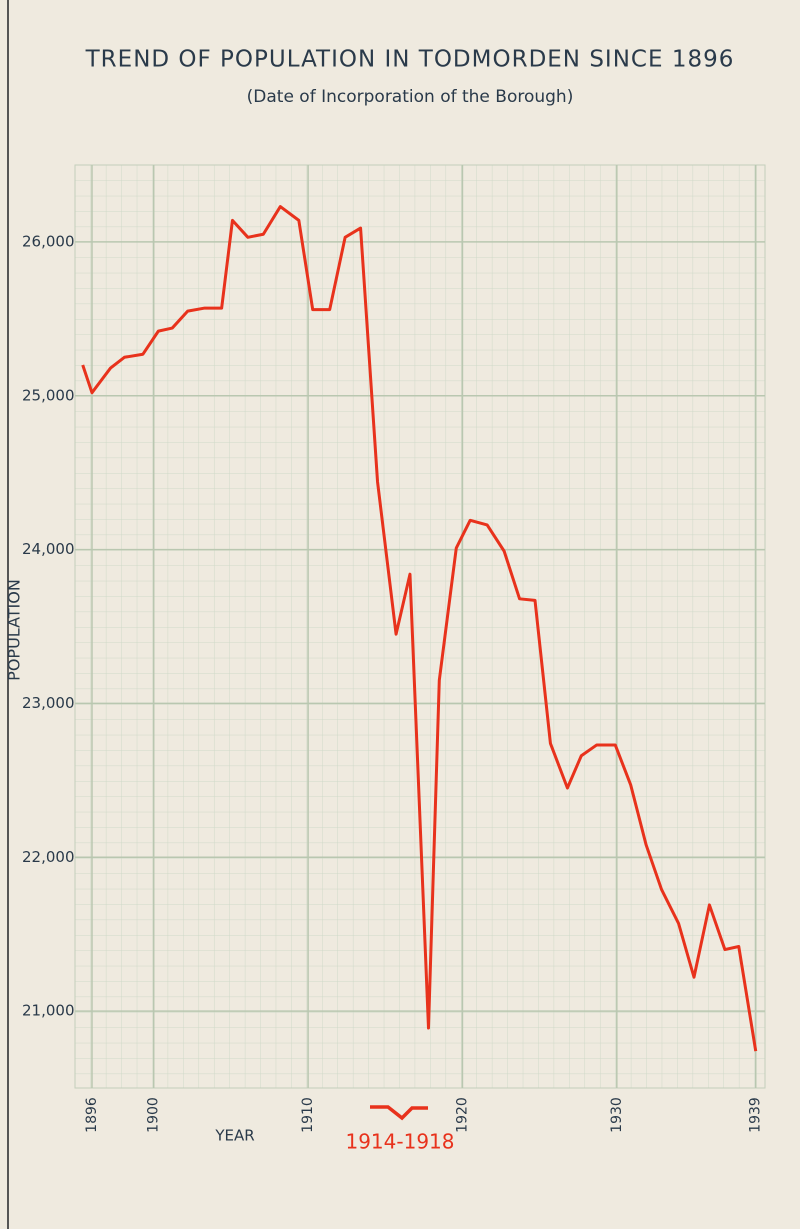 This screenshot has width=800, height=1229. Describe the element at coordinates (308, 1115) in the screenshot. I see `x-tick-label: 1910` at that location.